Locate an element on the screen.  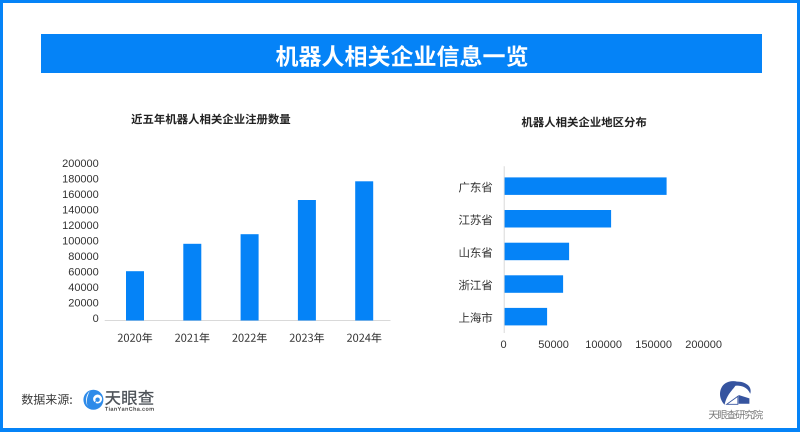
svg-text: 20000 is located at coordinates (83, 304).